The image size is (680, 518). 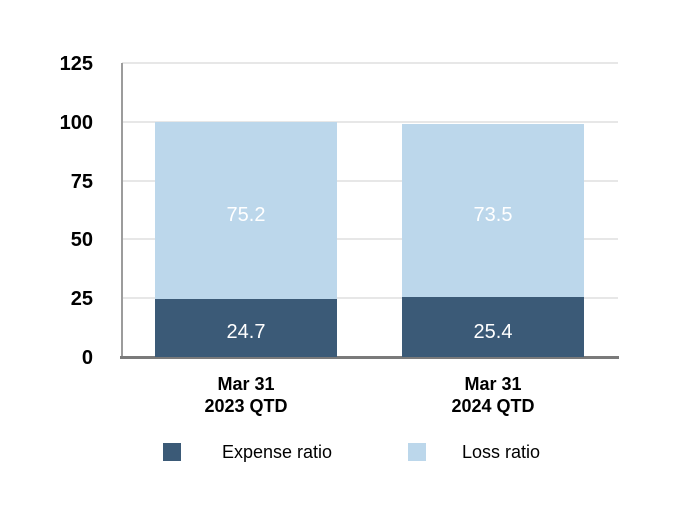 I want to click on y-tick-label: 25, so click(x=81, y=299).